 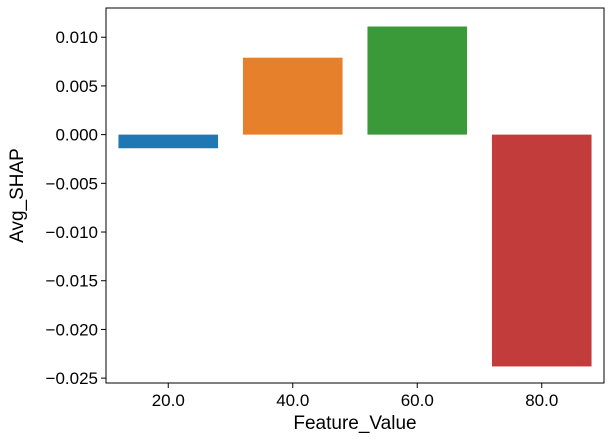 What do you see at coordinates (72, 232) in the screenshot?
I see `y-tick-label: −0.010` at bounding box center [72, 232].